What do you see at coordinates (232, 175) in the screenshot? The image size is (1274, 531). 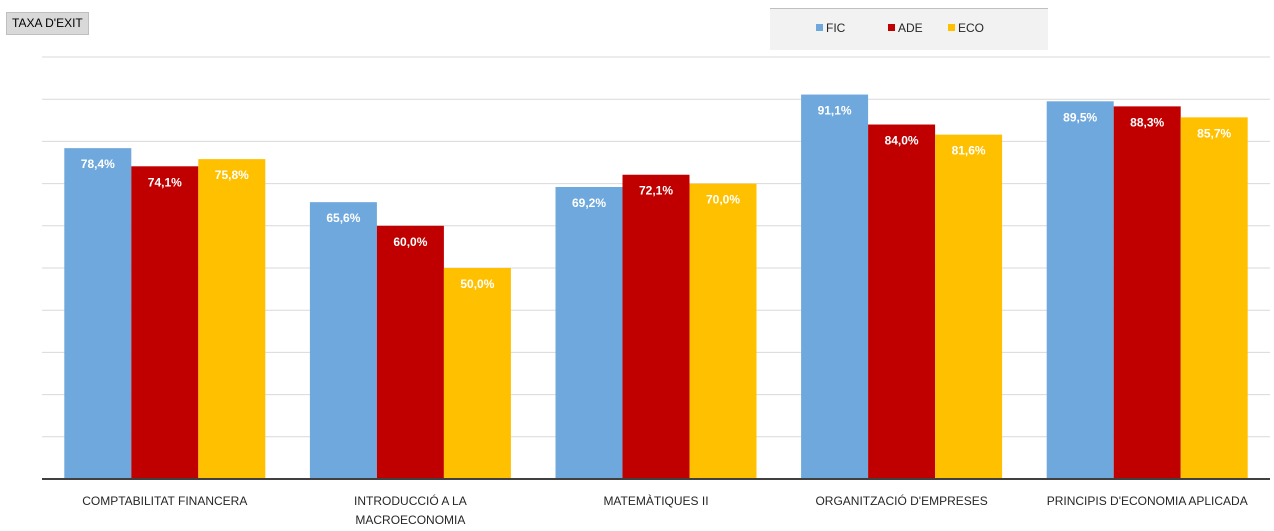 I see `data-label: 75,8%` at bounding box center [232, 175].